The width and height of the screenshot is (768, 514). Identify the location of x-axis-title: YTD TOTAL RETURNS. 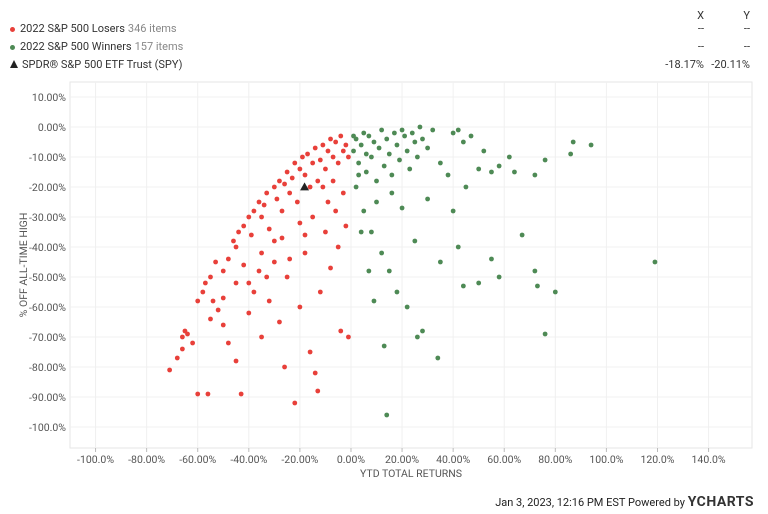
(411, 473).